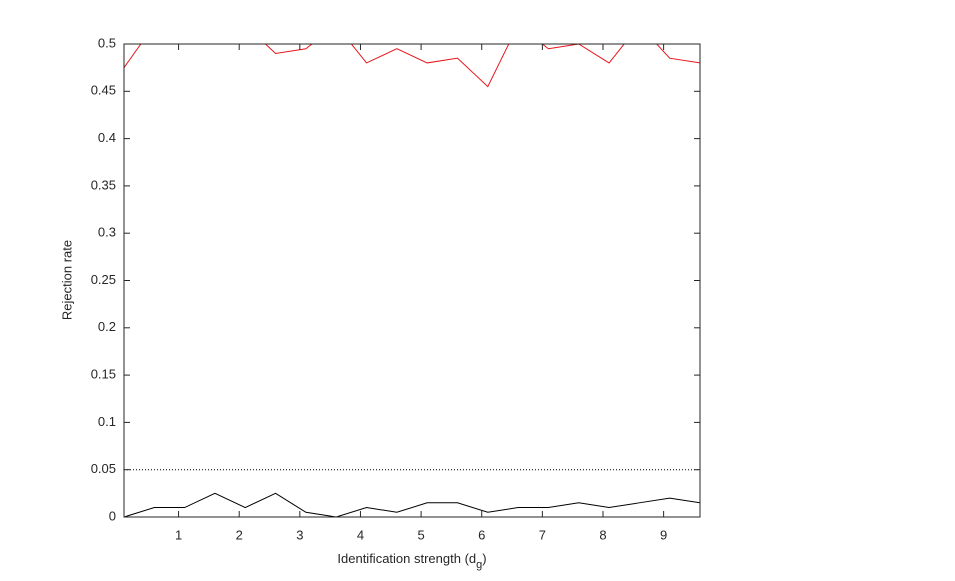 The image size is (955, 581). I want to click on x-tick-label: 3, so click(299, 534).